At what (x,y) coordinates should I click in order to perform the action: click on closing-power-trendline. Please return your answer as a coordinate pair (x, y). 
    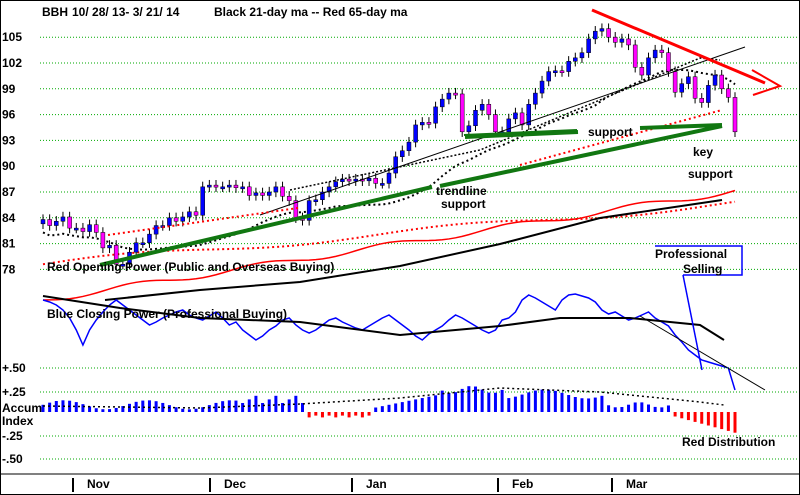
    Looking at the image, I should click on (702, 353).